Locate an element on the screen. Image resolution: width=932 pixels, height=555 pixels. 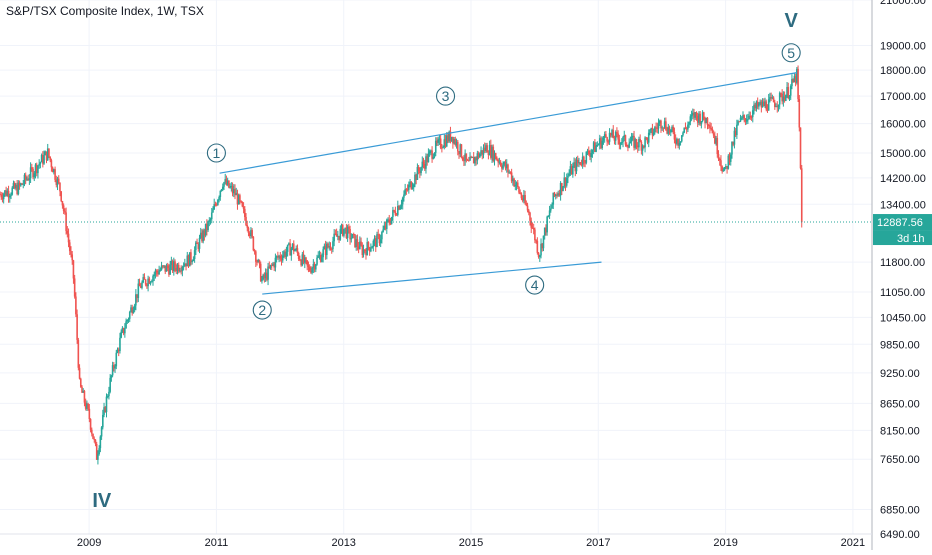
price-tick-label: 6850.00 is located at coordinates (900, 510).